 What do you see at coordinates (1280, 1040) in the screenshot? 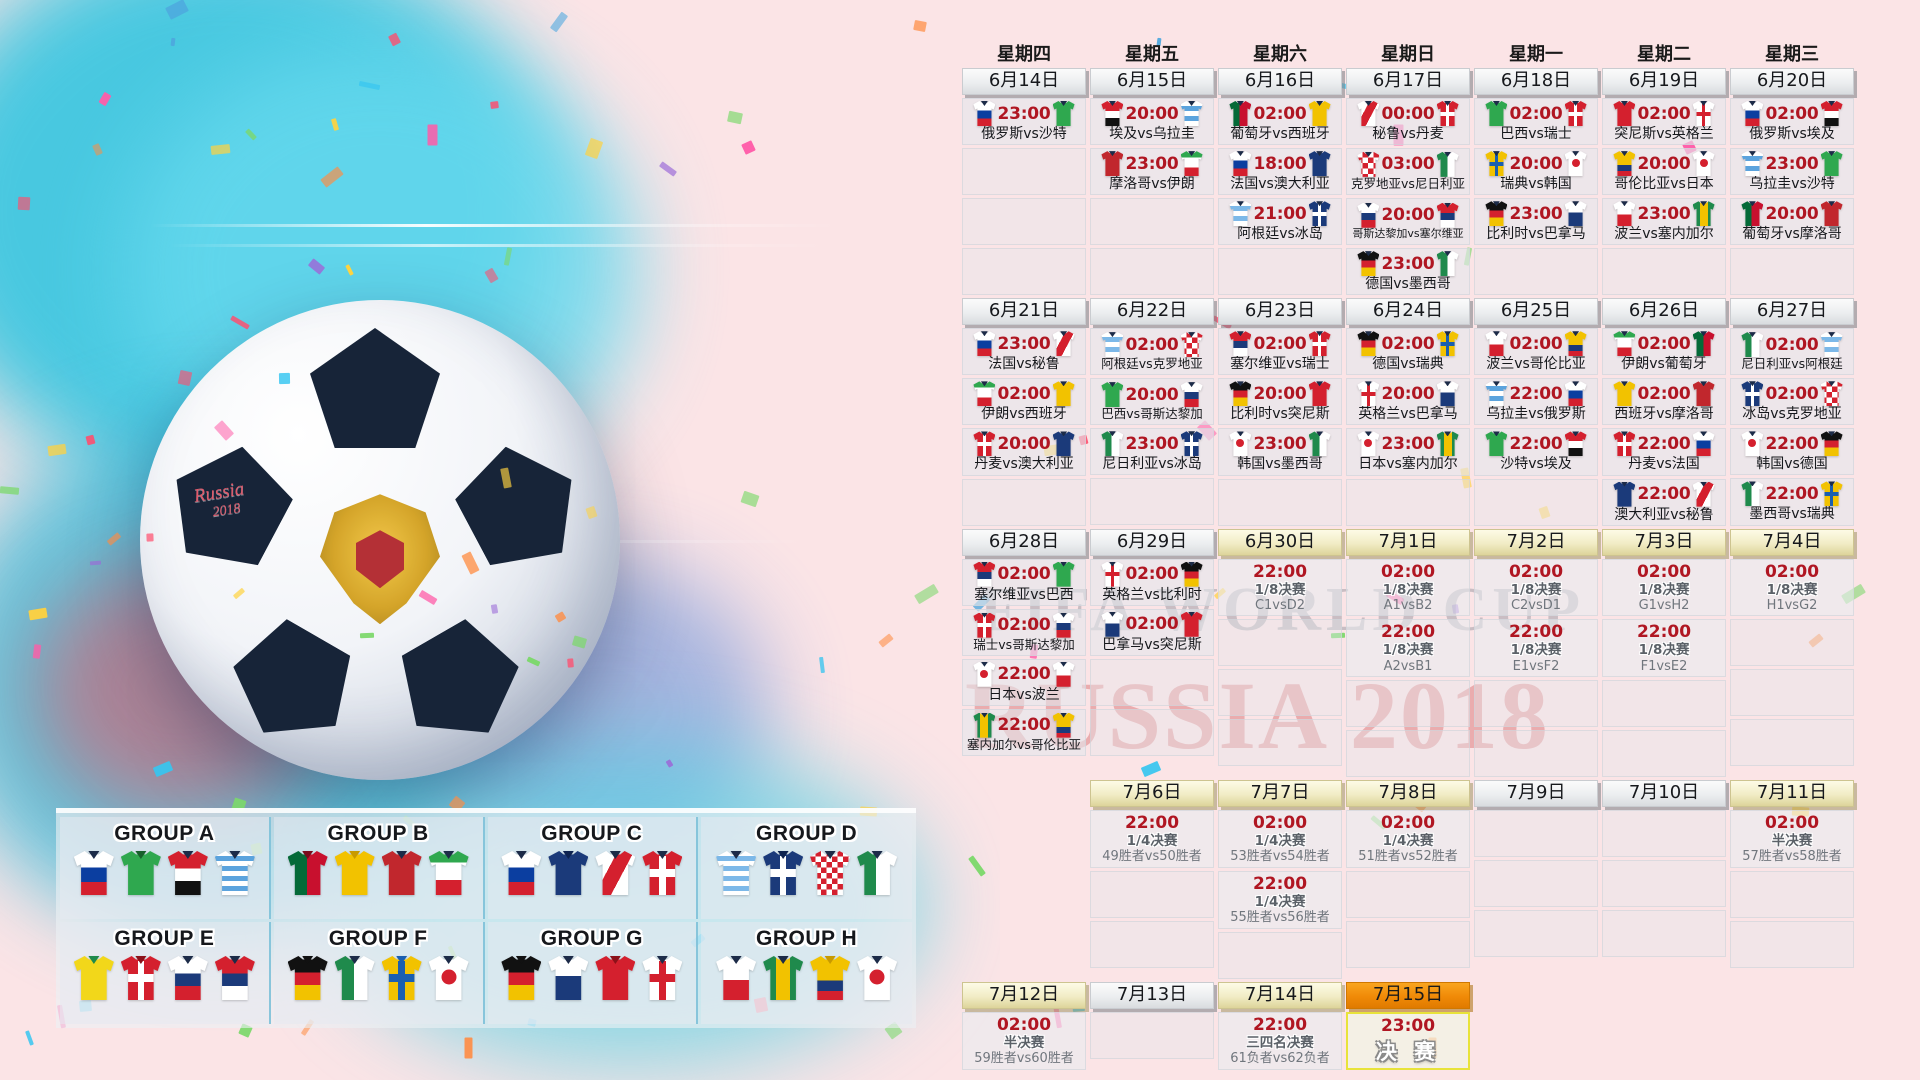
I see `knockout-match-cell: 22:00 三四名决赛 61负者vs62负者` at bounding box center [1280, 1040].